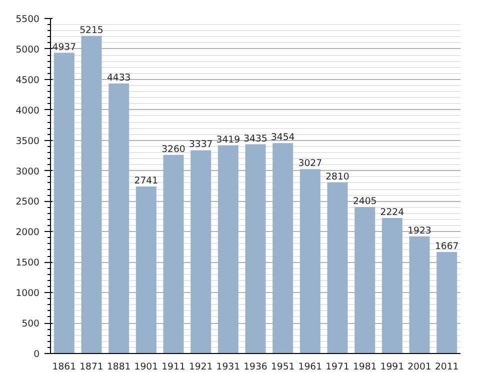  I want to click on x-tick-label: 1871, so click(92, 367).